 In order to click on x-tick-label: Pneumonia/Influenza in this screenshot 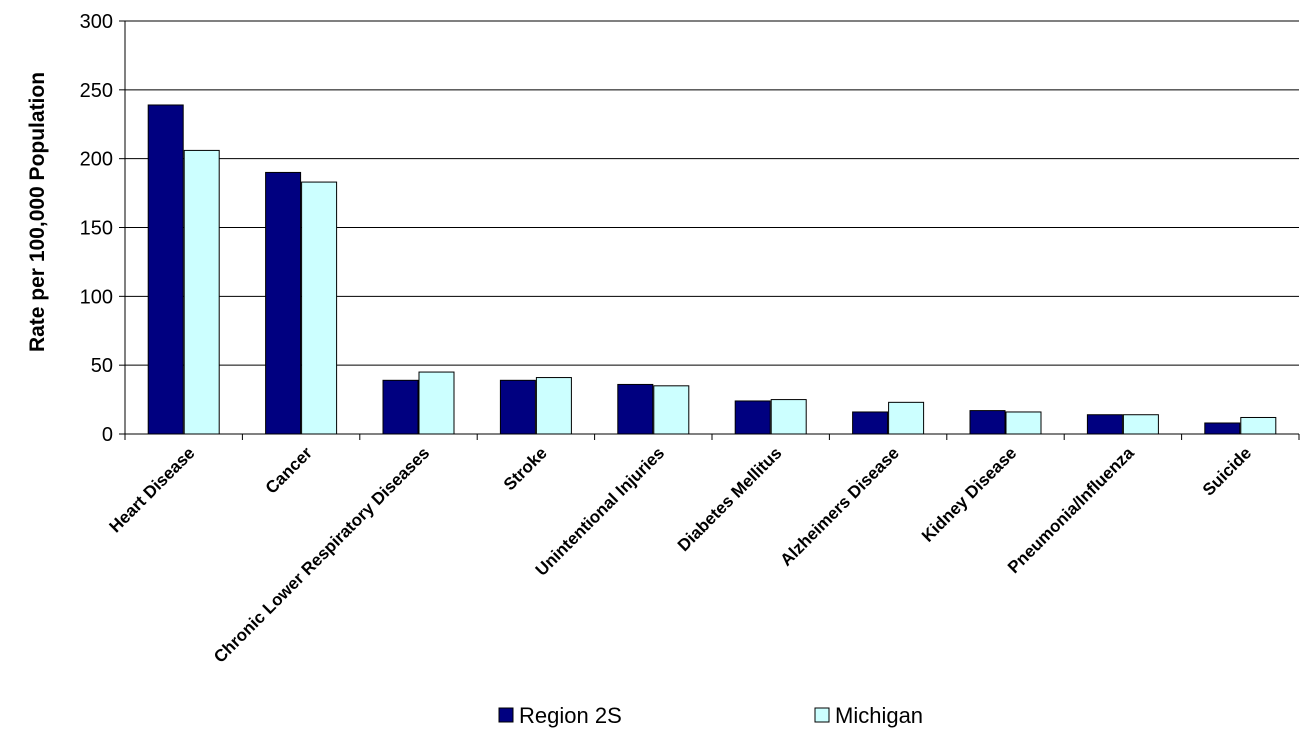, I will do `click(1071, 510)`.